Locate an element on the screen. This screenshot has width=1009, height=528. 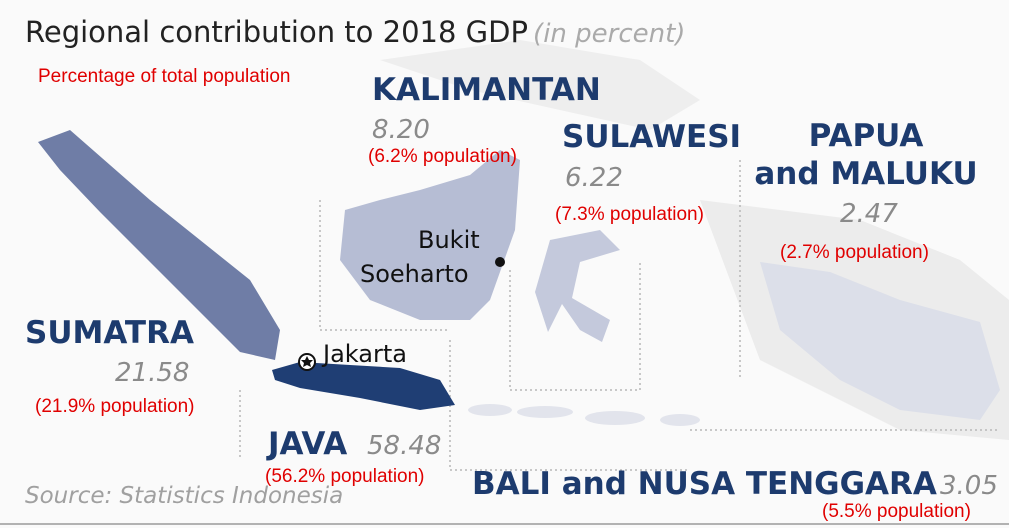
title-note: (in percent) is located at coordinates (609, 34).